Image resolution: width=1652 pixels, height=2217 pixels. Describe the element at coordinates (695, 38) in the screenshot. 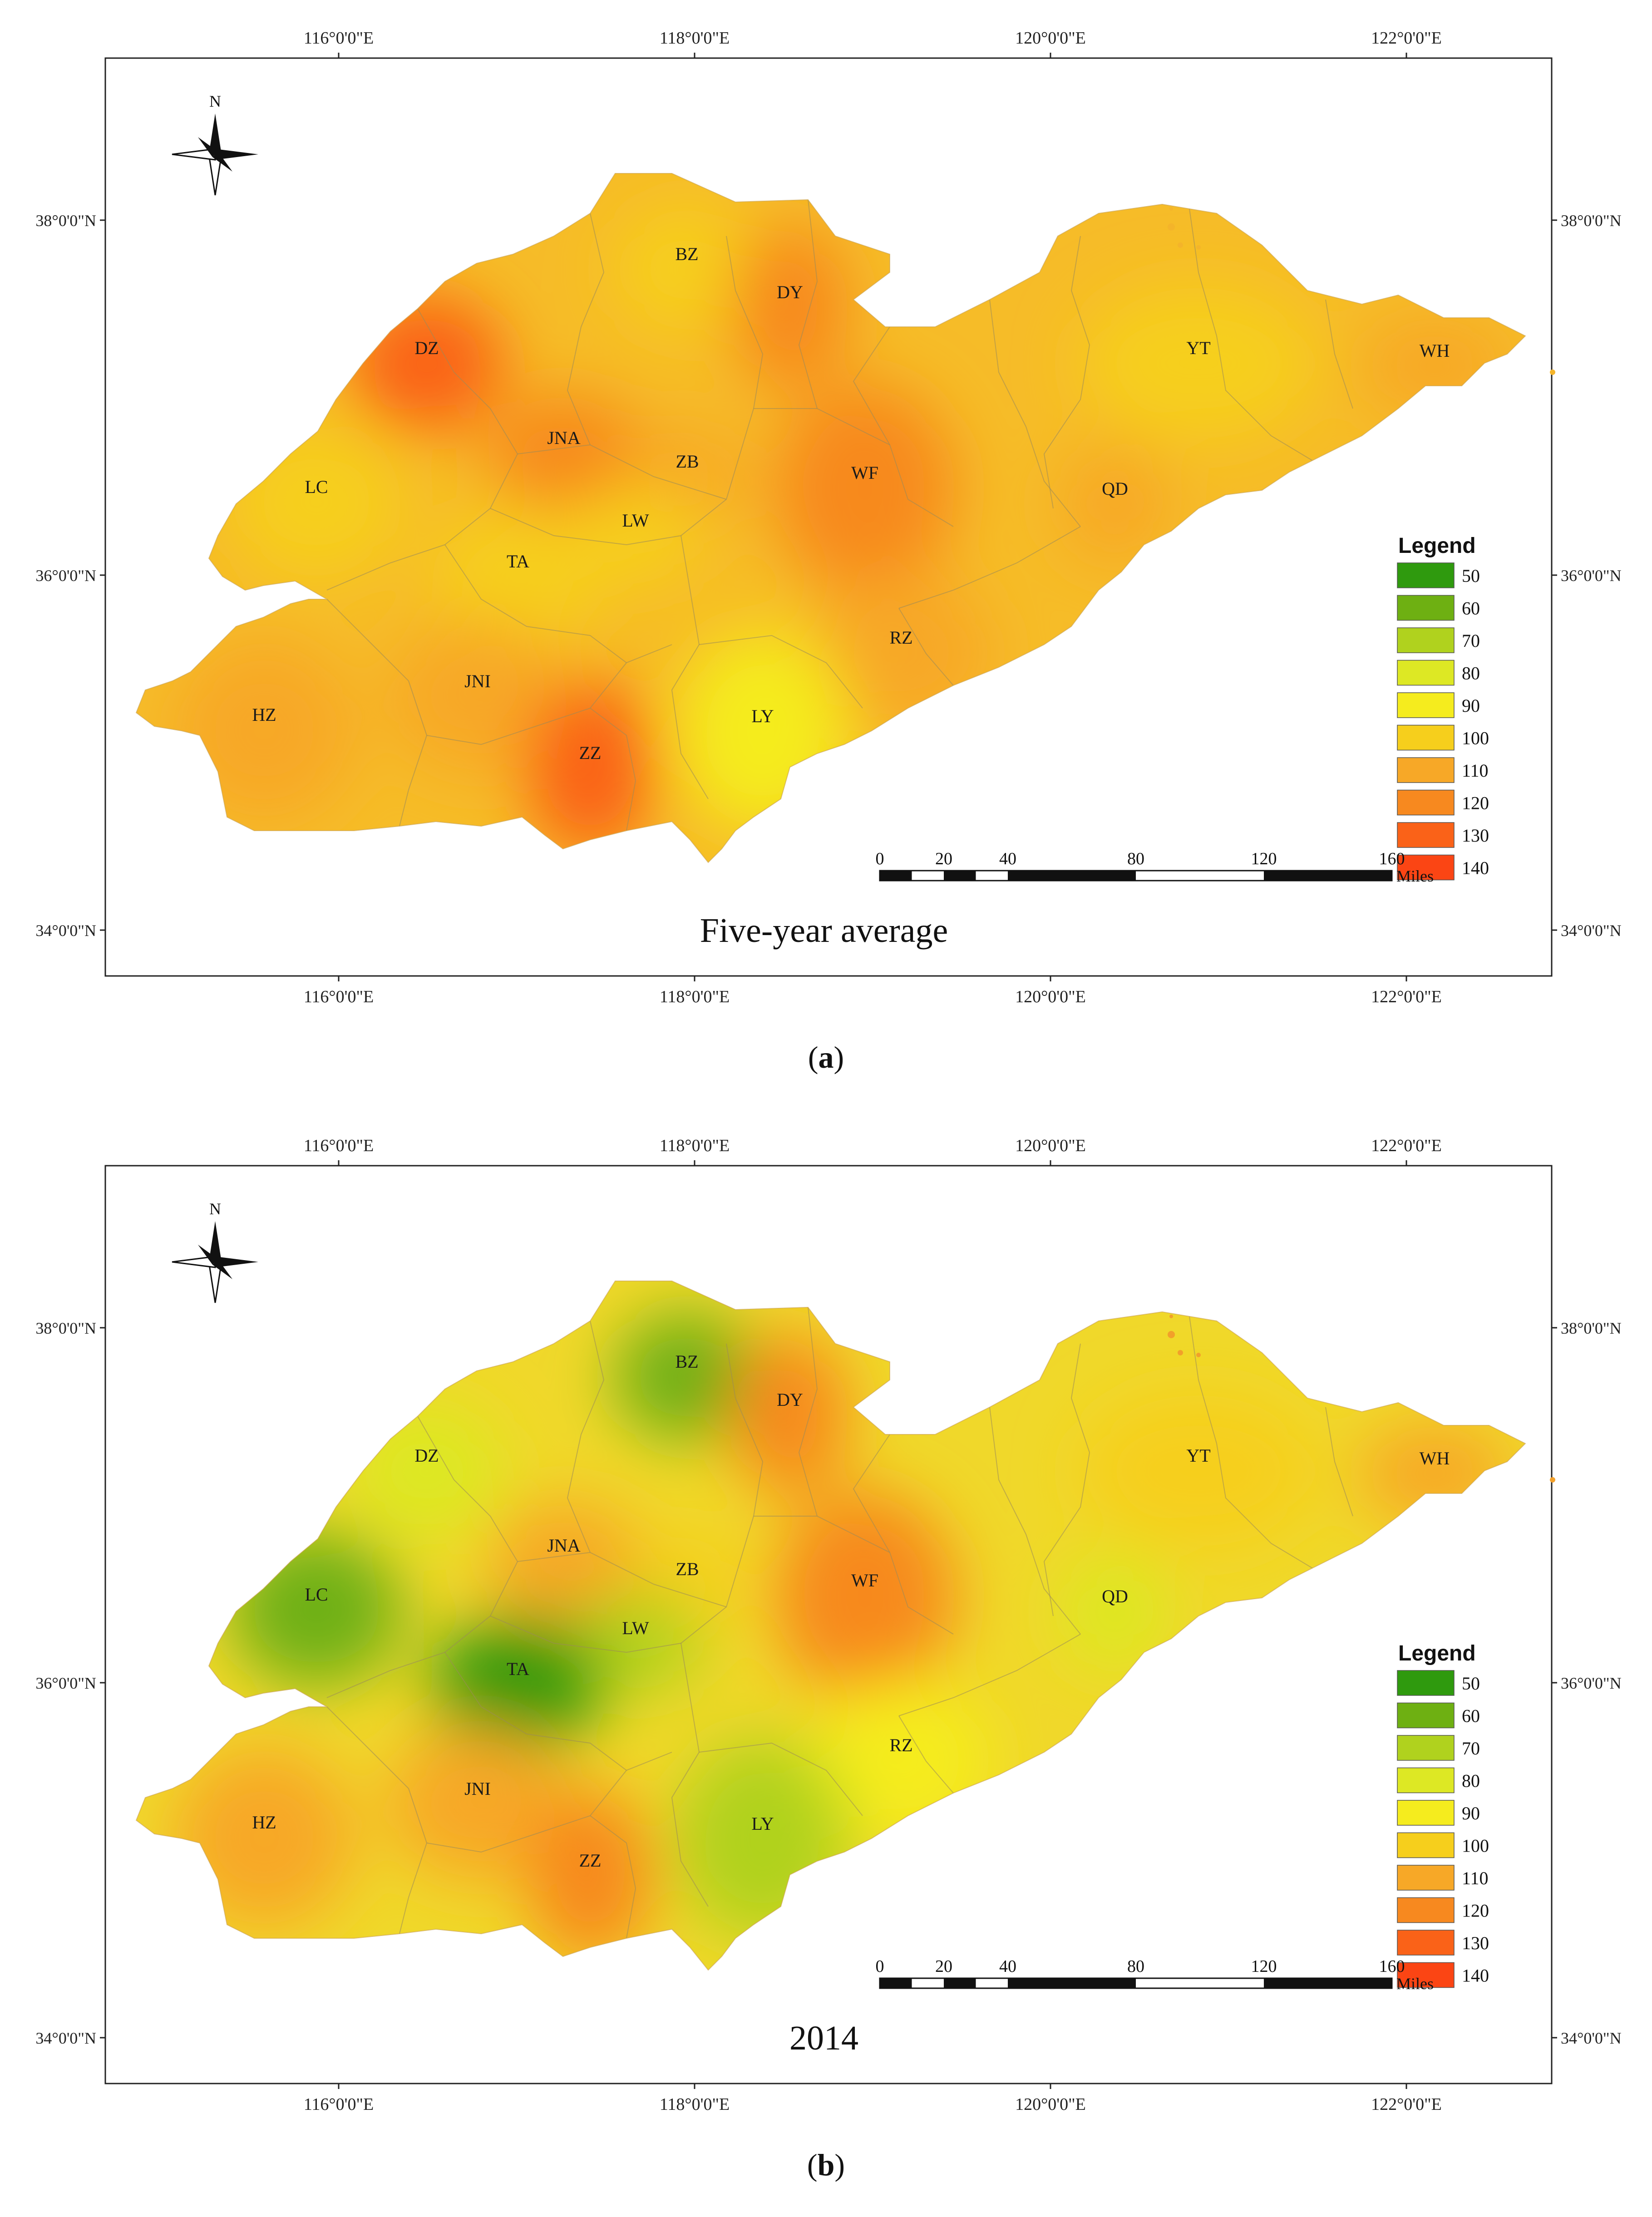

I see `top-tick-label: 118°0'0"E` at that location.